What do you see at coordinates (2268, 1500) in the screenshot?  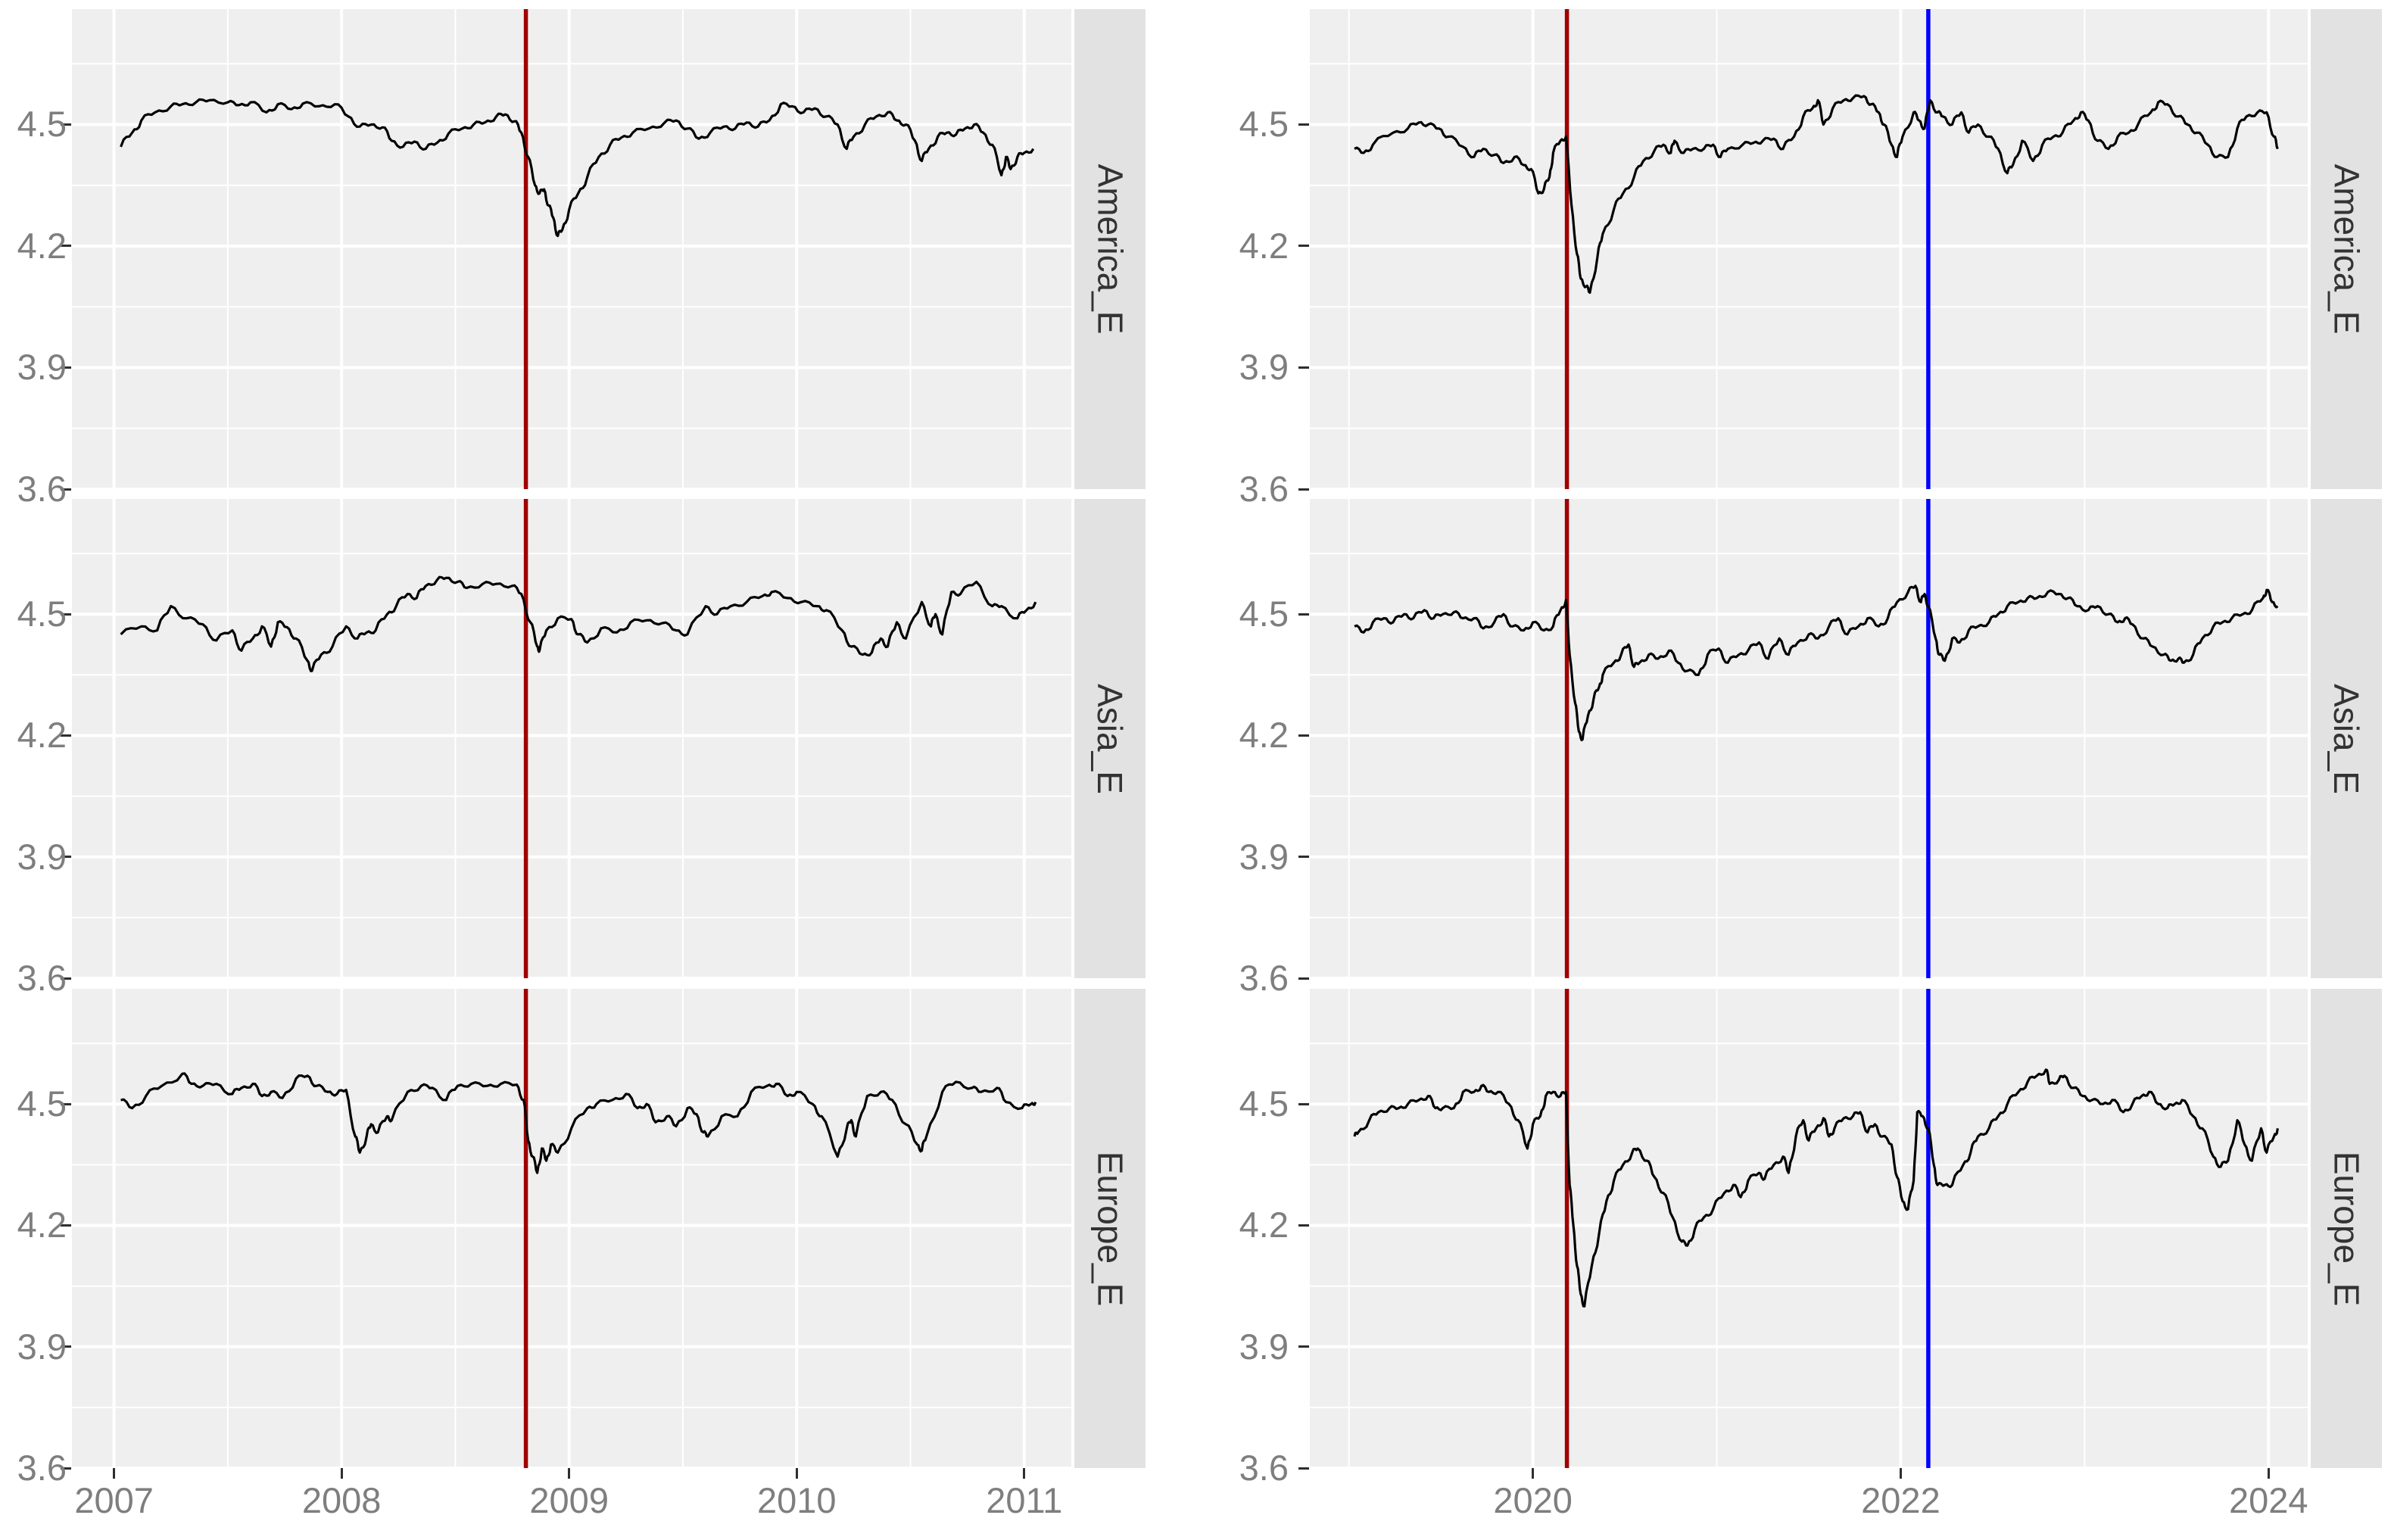 I see `x-tick-label: 2024` at bounding box center [2268, 1500].